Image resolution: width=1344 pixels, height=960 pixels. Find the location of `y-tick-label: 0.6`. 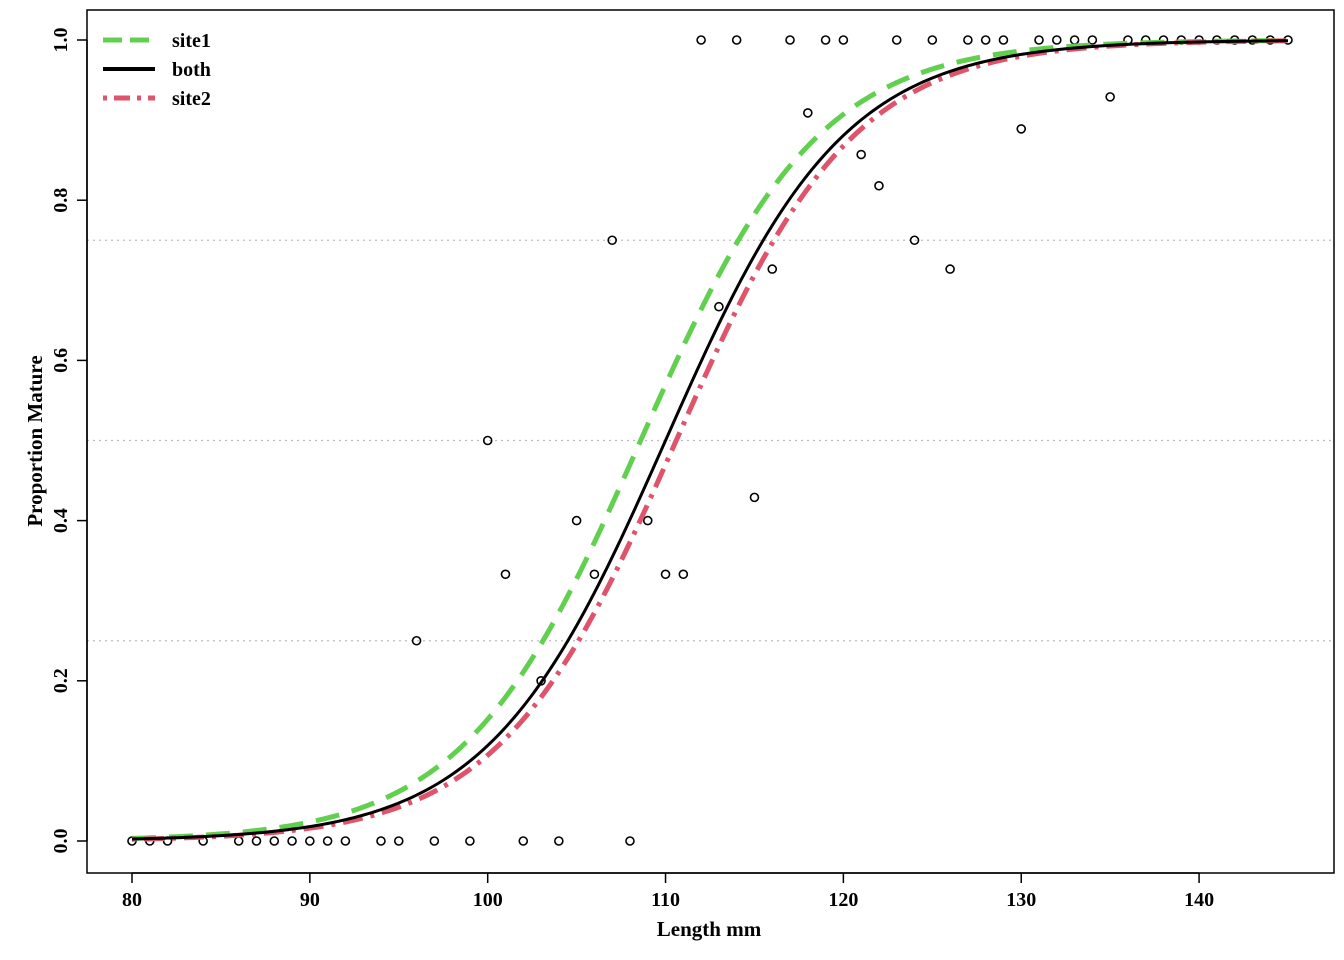

y-tick-label: 0.6 is located at coordinates (61, 360).